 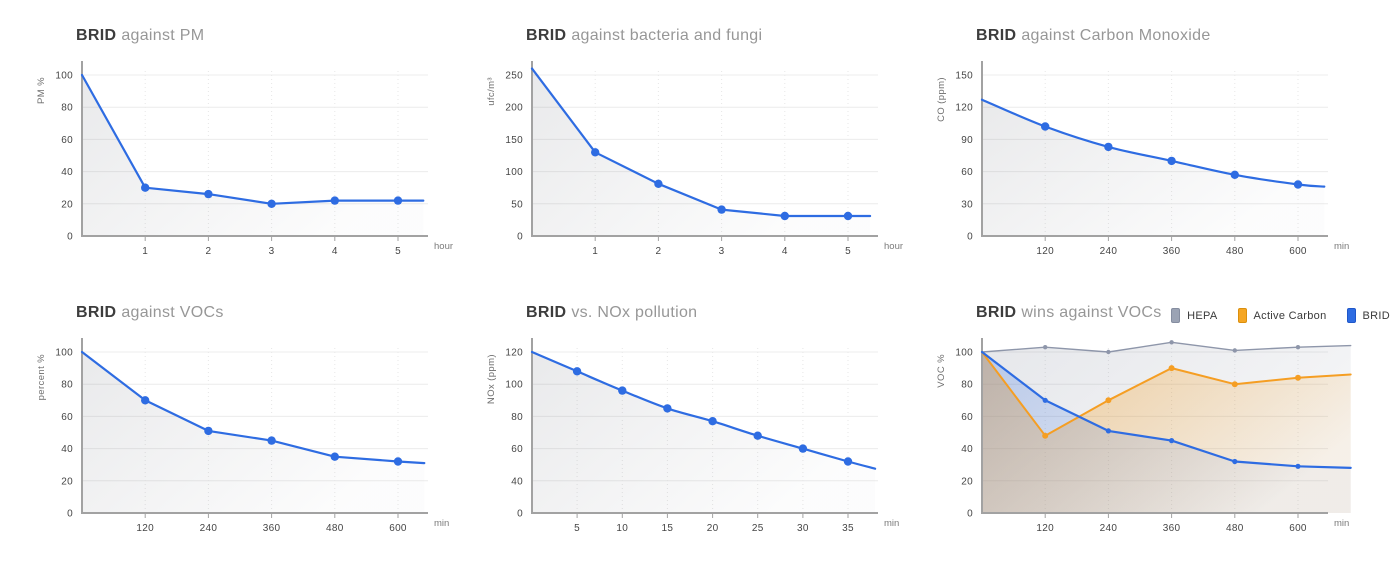 What do you see at coordinates (242, 436) in the screenshot?
I see `vocs-chart: 0 20 40 60 80 100 120 240 360 480 600 min percent %` at bounding box center [242, 436].